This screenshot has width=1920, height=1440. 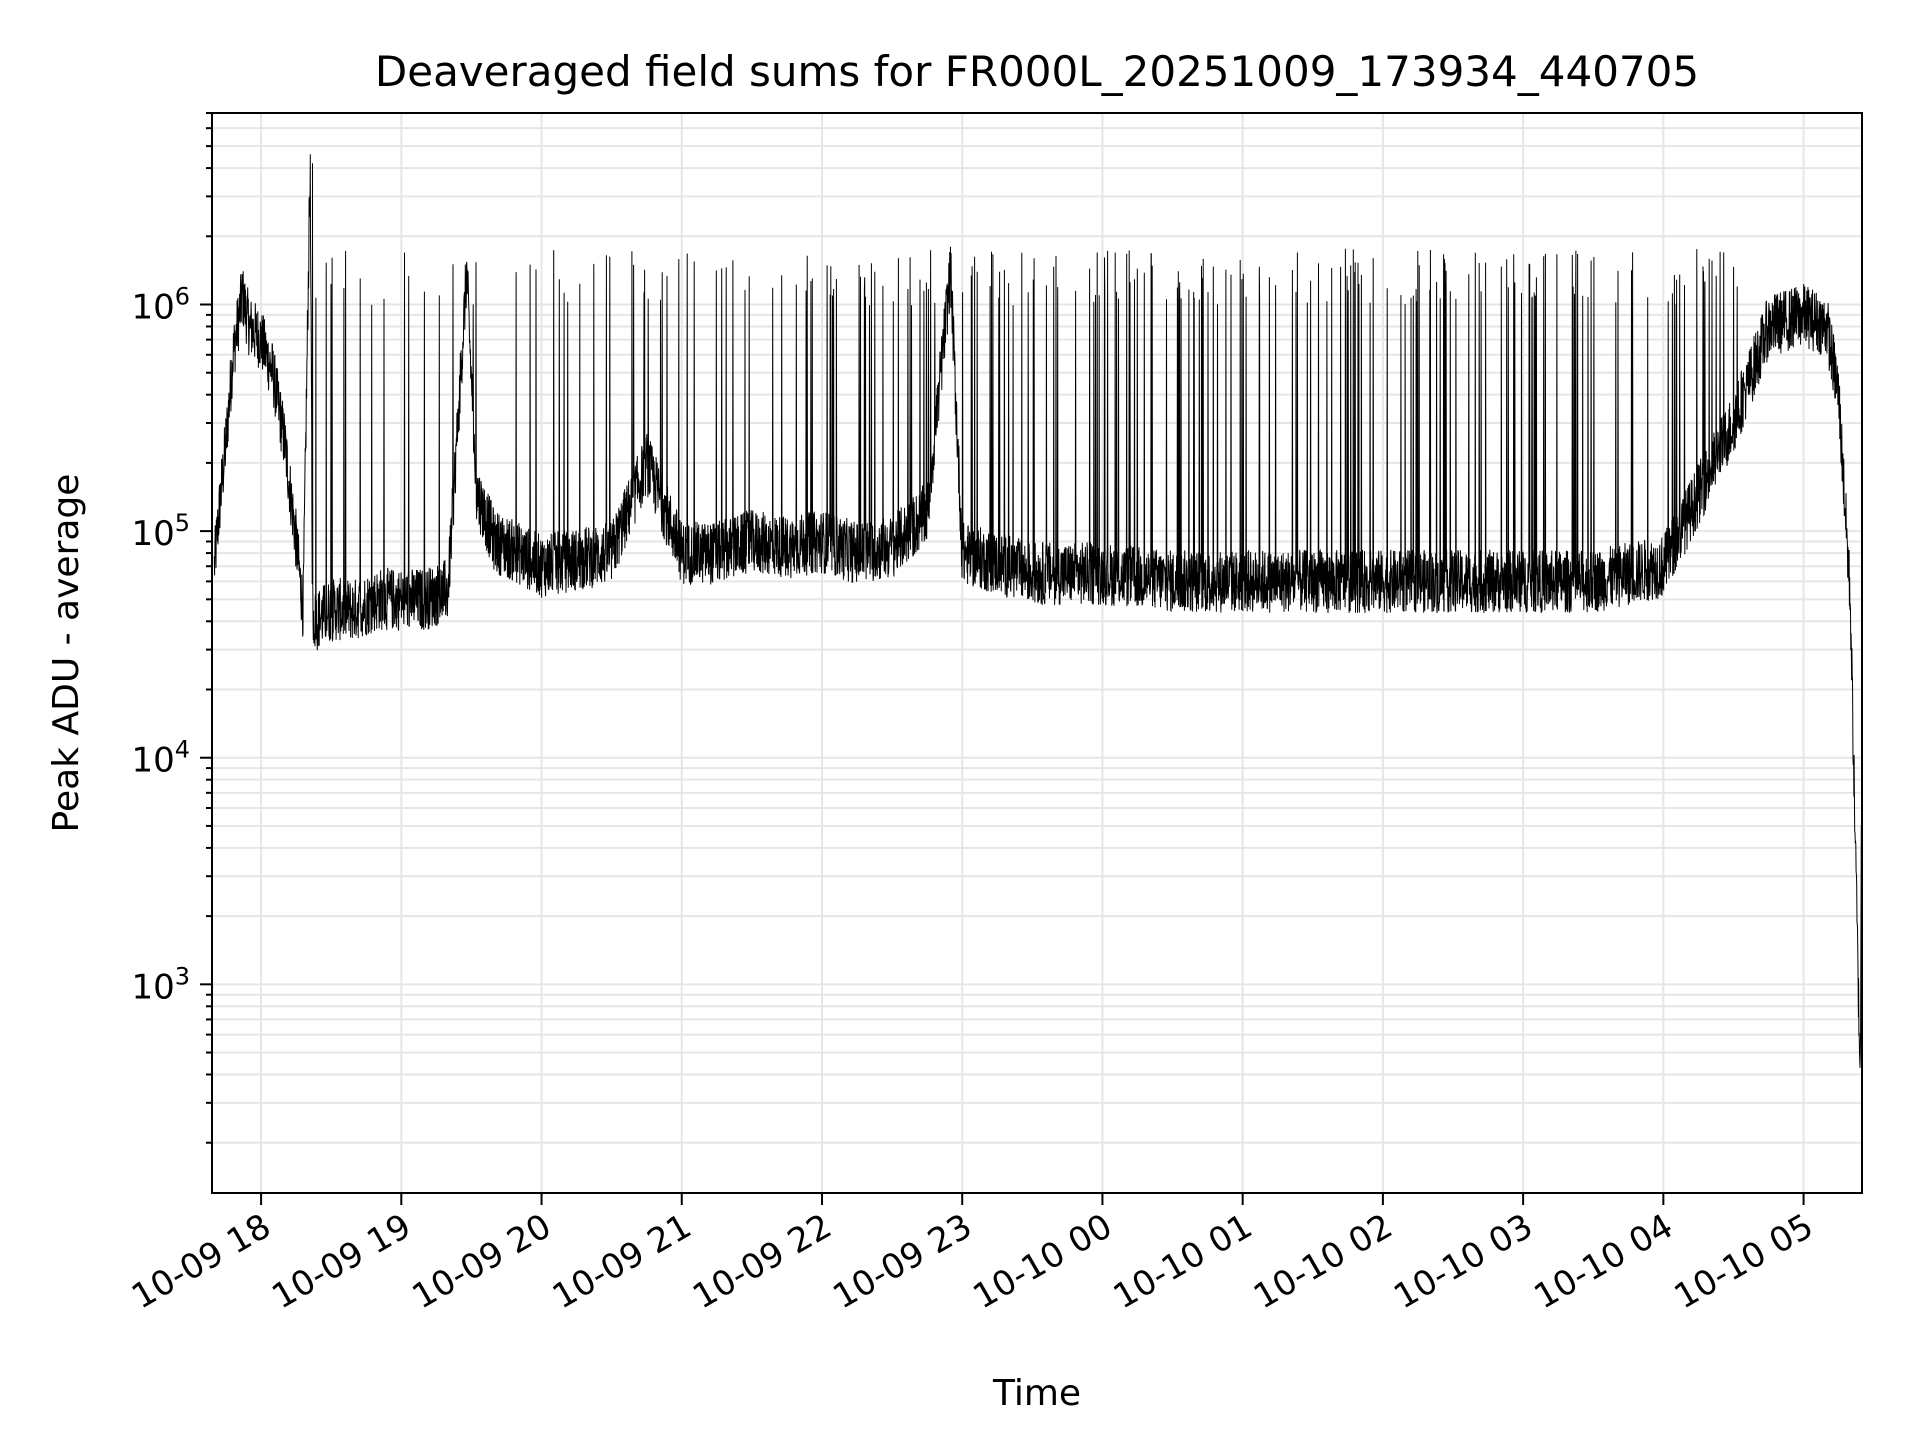 What do you see at coordinates (1043, 1261) in the screenshot?
I see `x-tick-label: 10-10 00` at bounding box center [1043, 1261].